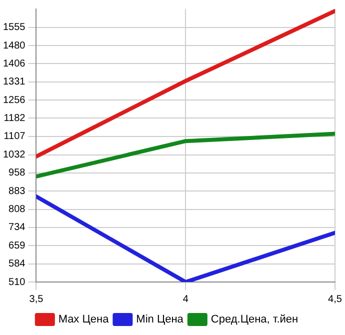  Describe the element at coordinates (17, 228) in the screenshot. I see `y-tick-label: 734` at that location.